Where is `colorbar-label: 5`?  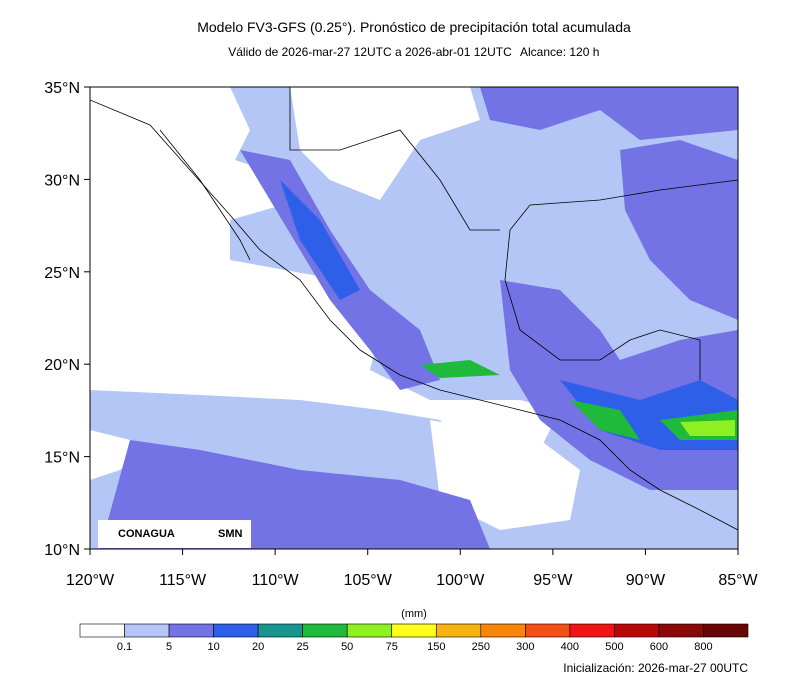
colorbar-label: 5 is located at coordinates (169, 647).